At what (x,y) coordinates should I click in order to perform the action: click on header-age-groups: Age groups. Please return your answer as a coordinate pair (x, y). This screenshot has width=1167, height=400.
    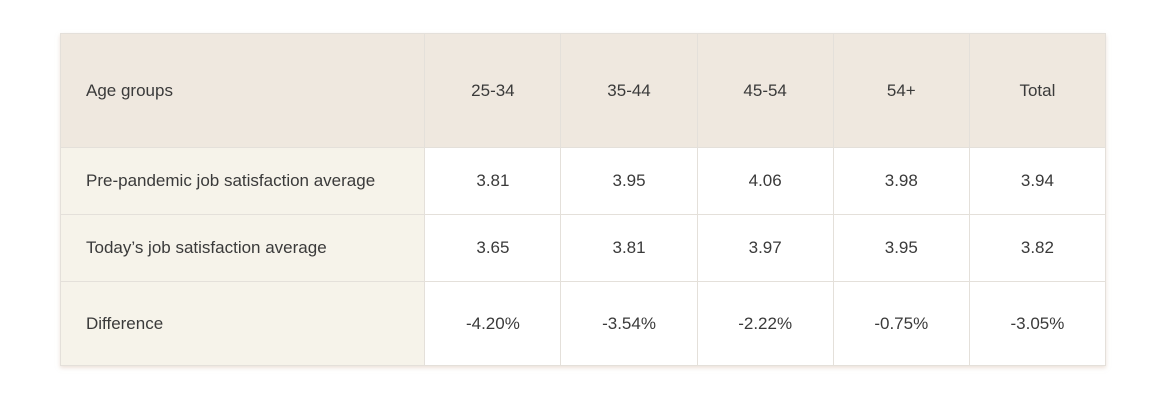
    Looking at the image, I should click on (242, 90).